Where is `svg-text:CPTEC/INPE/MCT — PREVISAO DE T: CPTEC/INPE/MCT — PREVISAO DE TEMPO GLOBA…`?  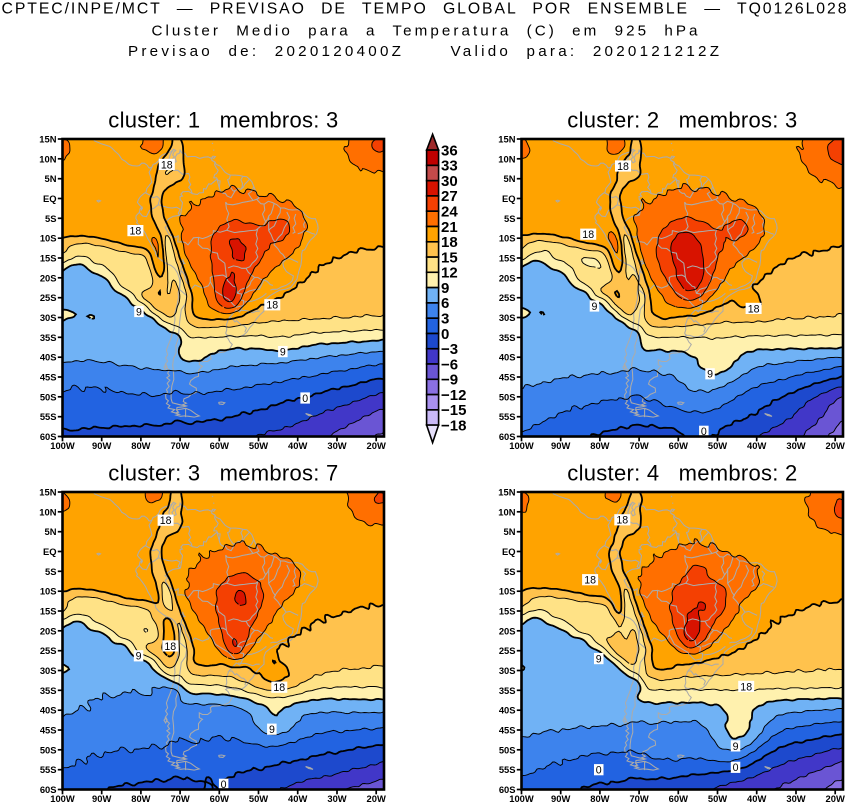
svg-text:CPTEC/INPE/MCT — PREVISAO DE T: CPTEC/INPE/MCT — PREVISAO DE TEMPO GLOBA… is located at coordinates (424, 9).